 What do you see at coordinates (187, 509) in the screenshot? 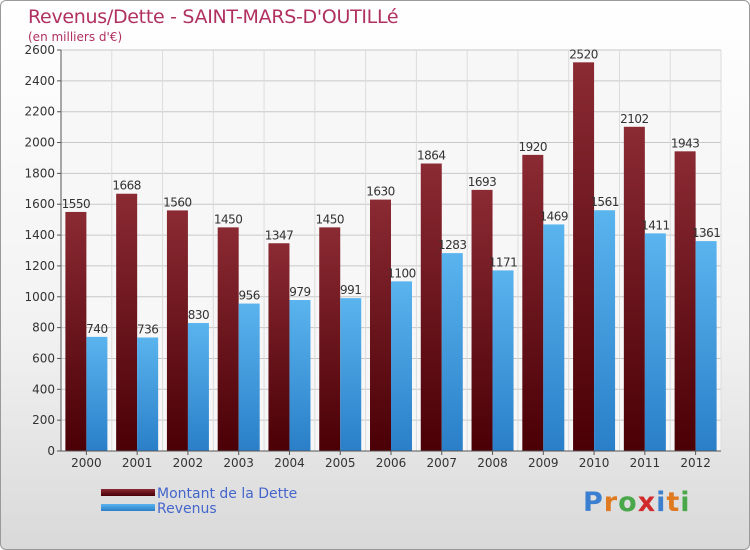
I see `legend-label-revenue: Revenus` at bounding box center [187, 509].